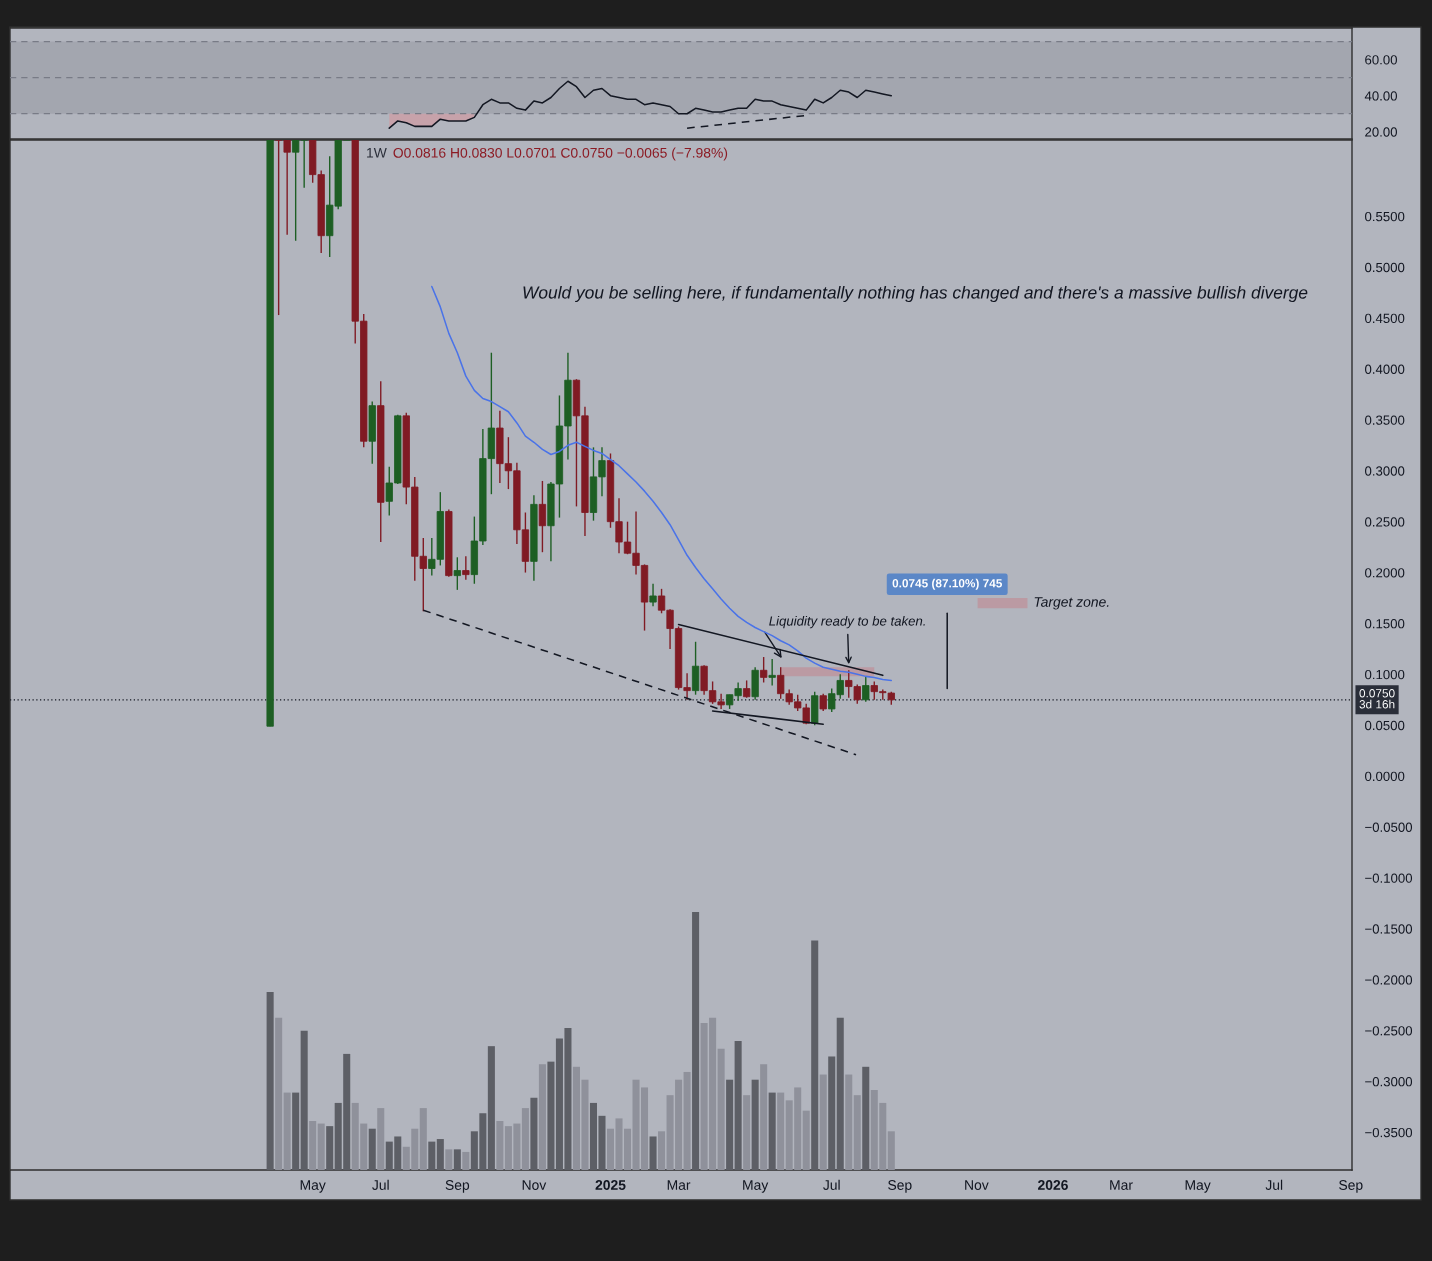  What do you see at coordinates (1385, 216) in the screenshot?
I see `y-tick-label: 0.5500` at bounding box center [1385, 216].